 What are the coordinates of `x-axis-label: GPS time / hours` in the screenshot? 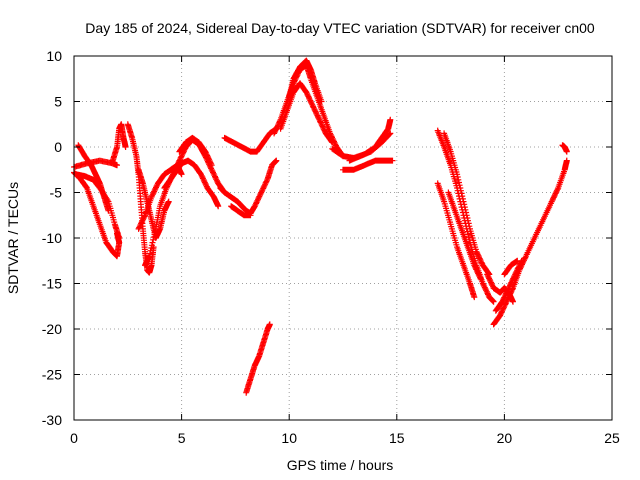 It's located at (340, 465).